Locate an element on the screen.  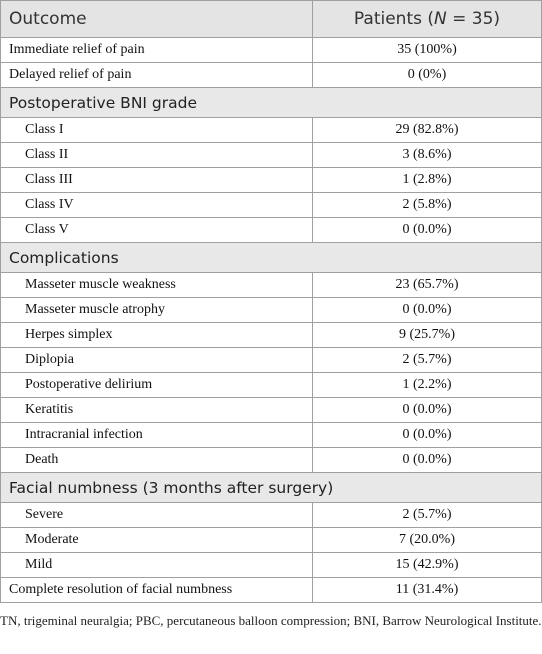
section-title: Facial numbness (3 months after surgery) is located at coordinates (271, 487).